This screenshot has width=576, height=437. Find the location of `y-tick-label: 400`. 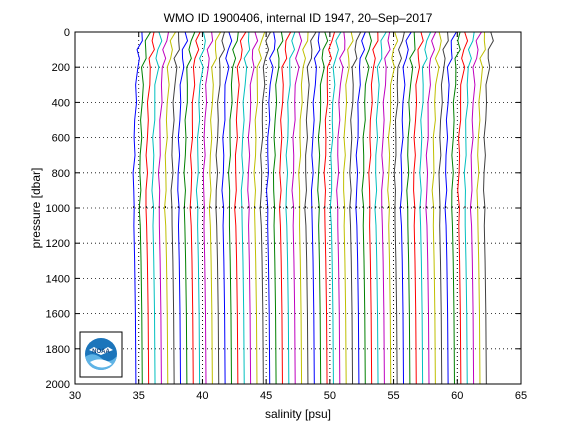

y-tick-label: 400 is located at coordinates (61, 103).